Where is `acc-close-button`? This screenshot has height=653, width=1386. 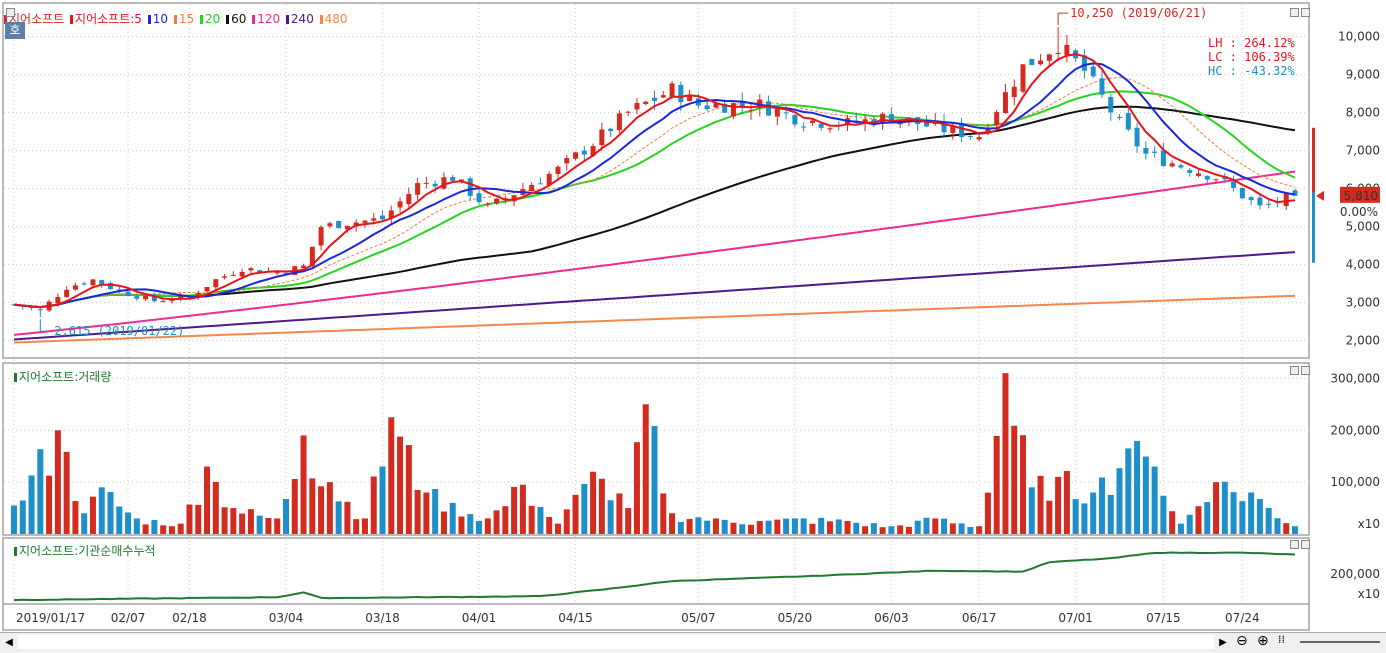 acc-close-button is located at coordinates (1305, 544).